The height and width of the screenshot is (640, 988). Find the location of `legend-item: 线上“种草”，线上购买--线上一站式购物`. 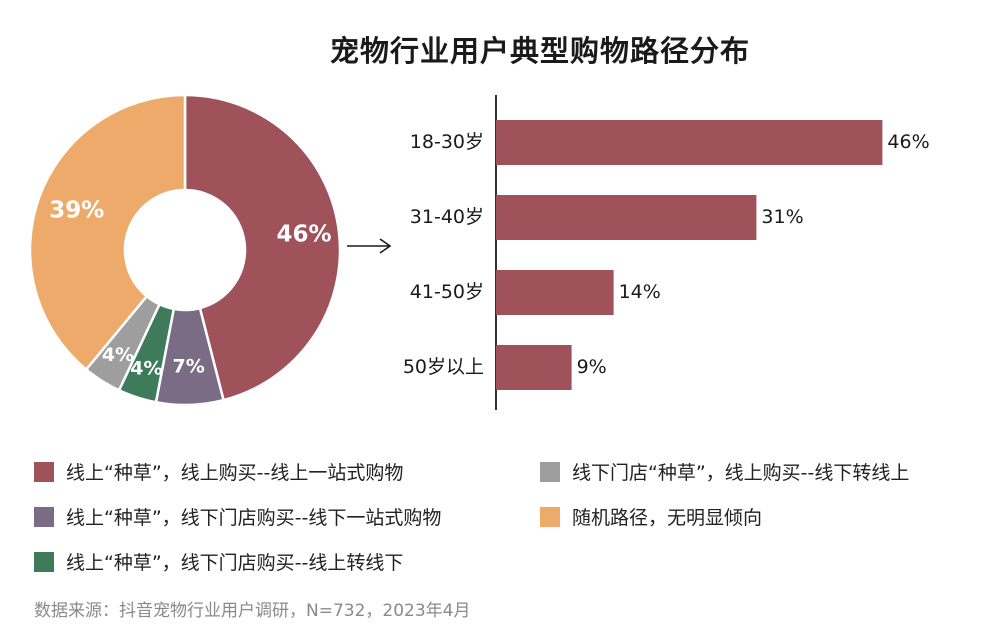

legend-item: 线上“种草”，线上购买--线上一站式购物 is located at coordinates (218, 471).